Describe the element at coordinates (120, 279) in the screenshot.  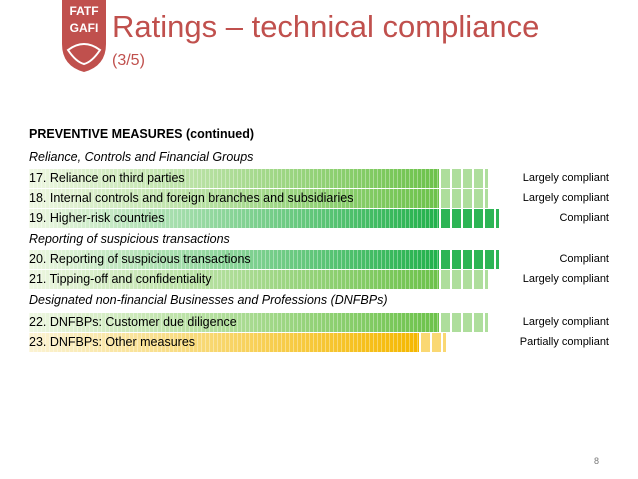
I see `row-label: 21. Tipping-off and confidentiality` at that location.